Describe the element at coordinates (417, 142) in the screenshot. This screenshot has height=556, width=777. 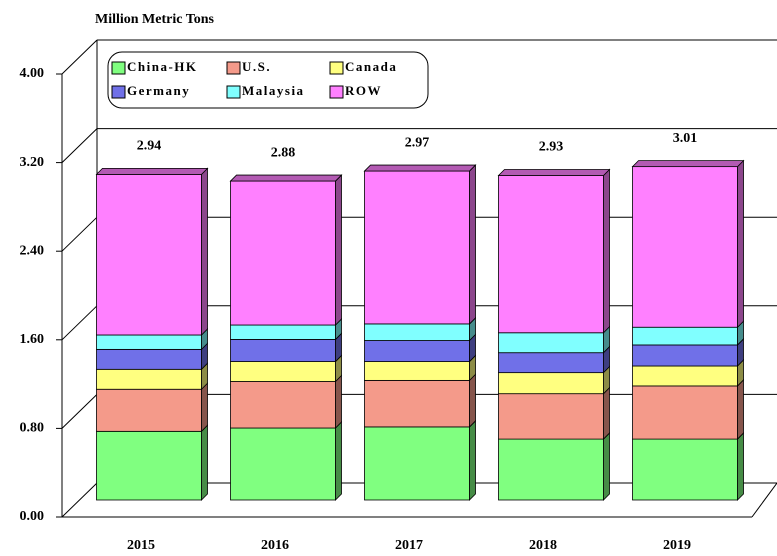
I see `total-label: 2.97` at that location.